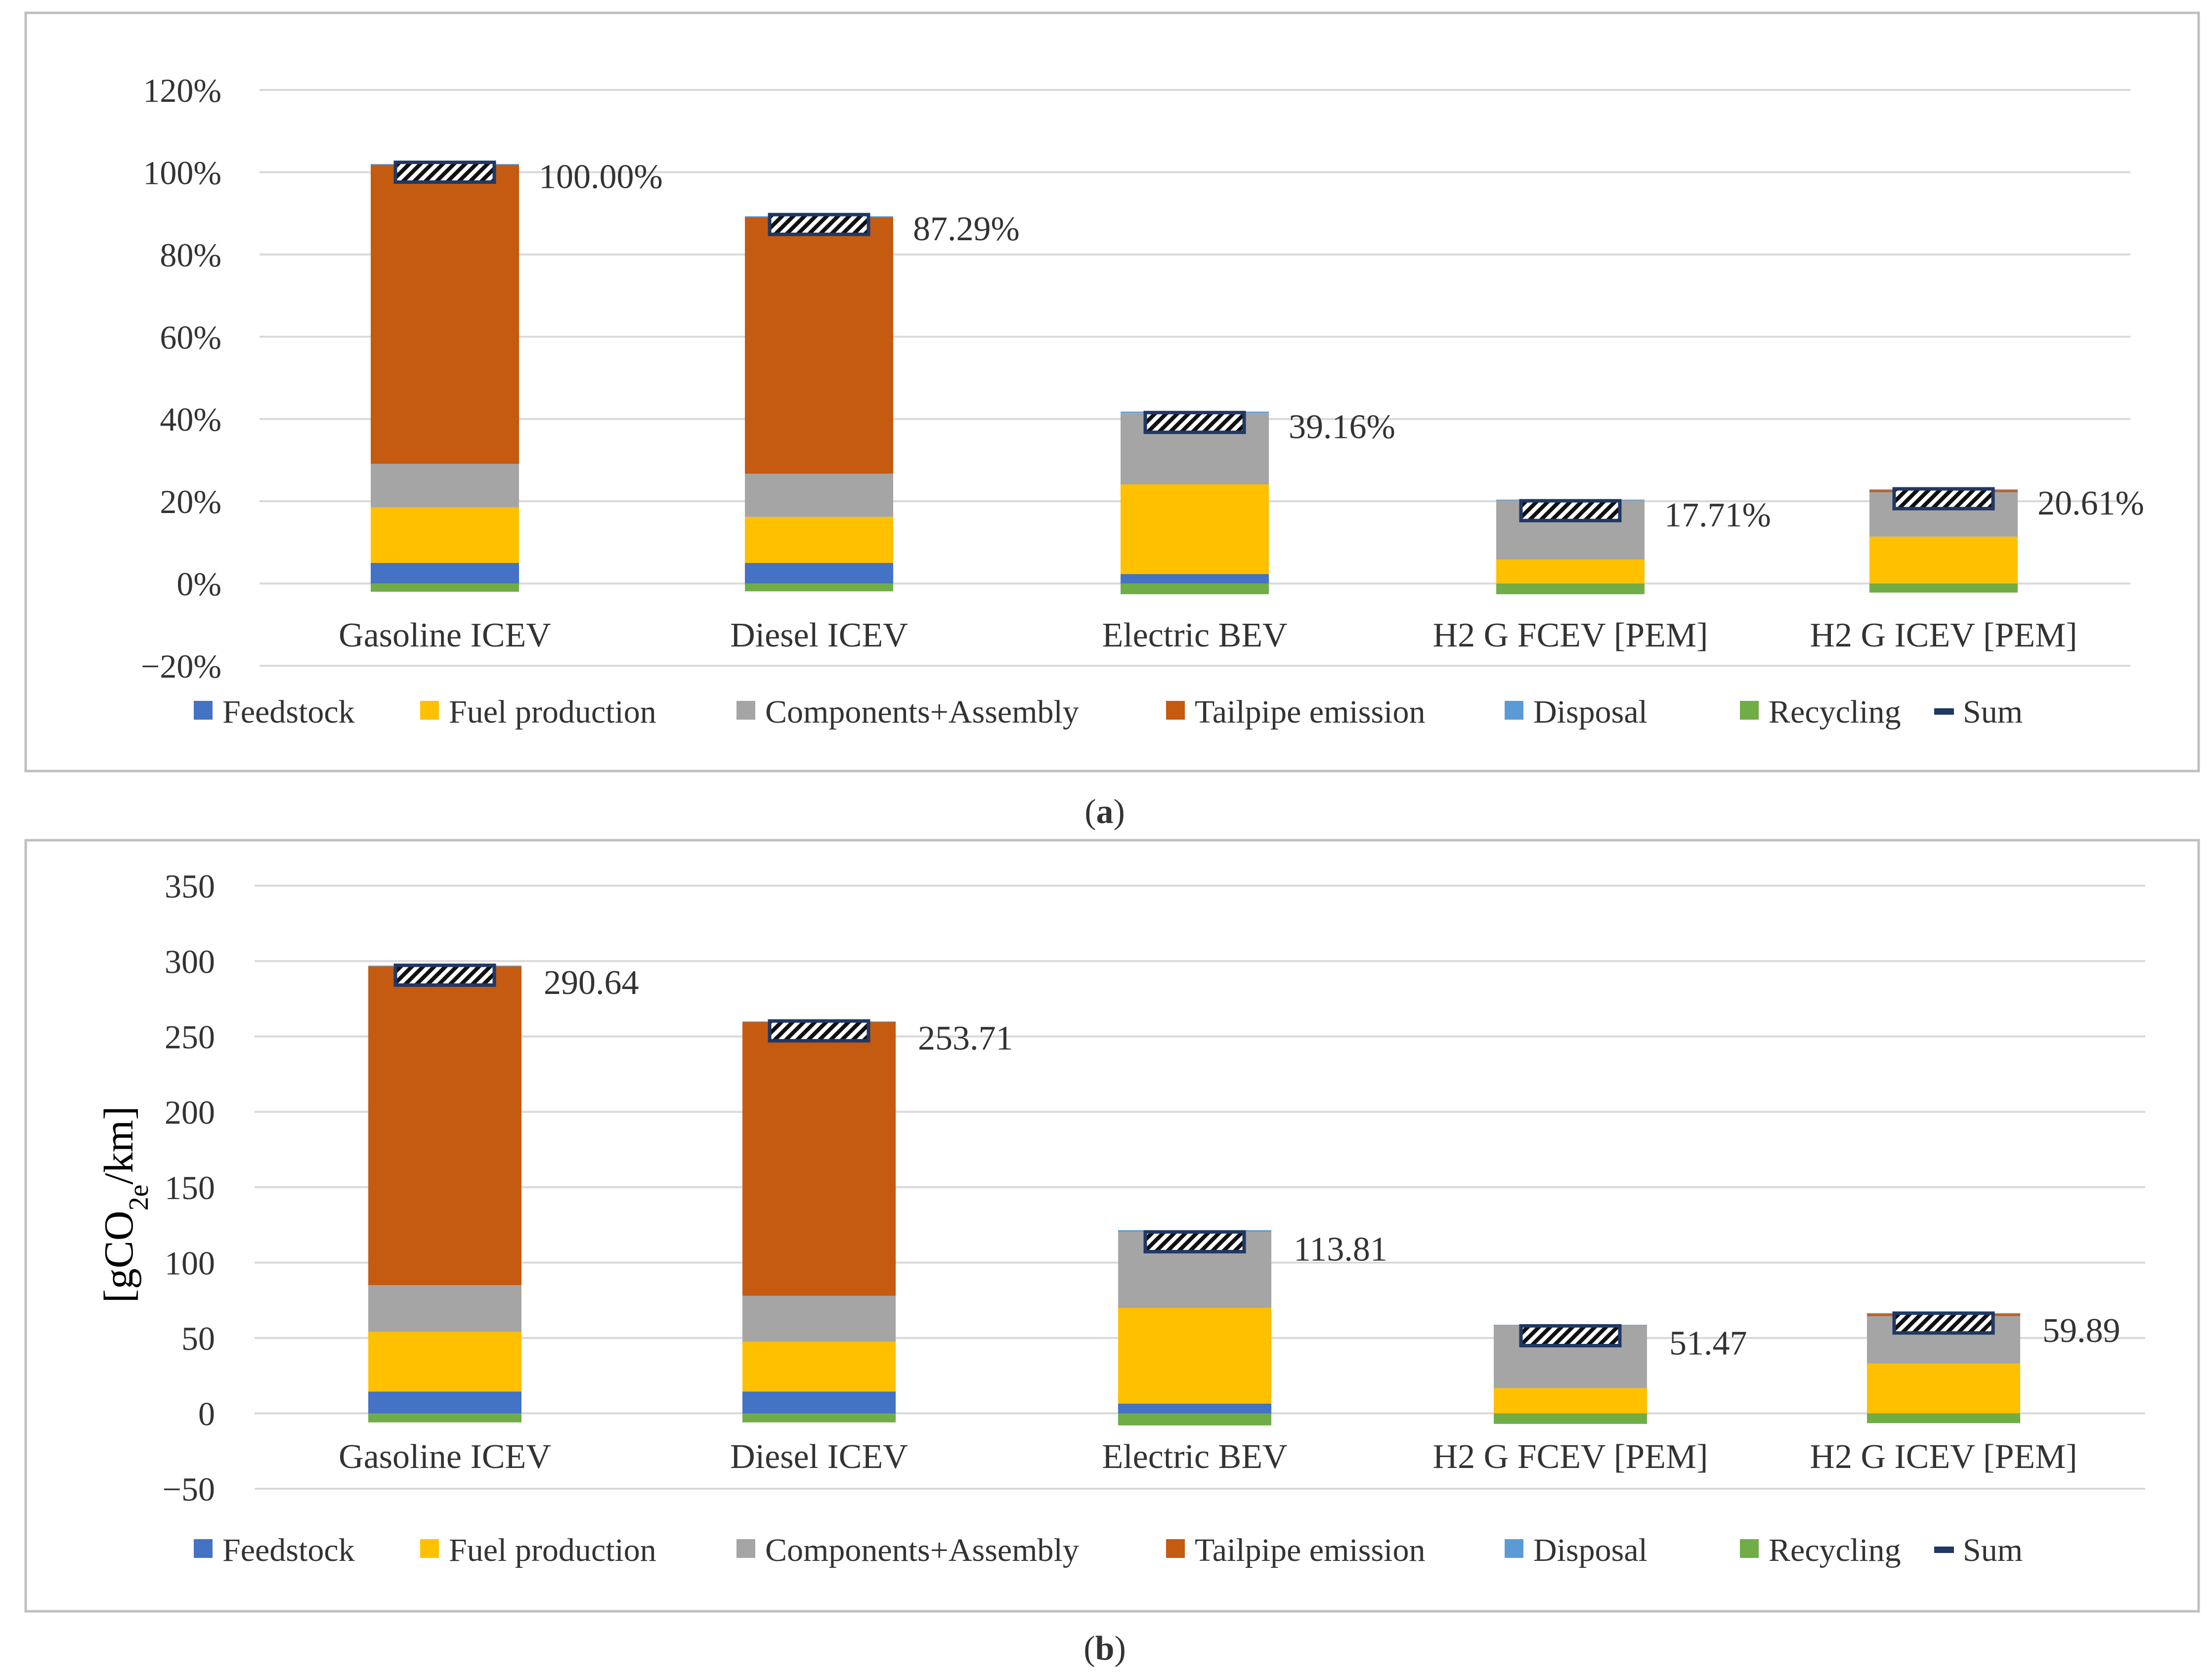  I want to click on y-tick-label: 100, so click(190, 1264).